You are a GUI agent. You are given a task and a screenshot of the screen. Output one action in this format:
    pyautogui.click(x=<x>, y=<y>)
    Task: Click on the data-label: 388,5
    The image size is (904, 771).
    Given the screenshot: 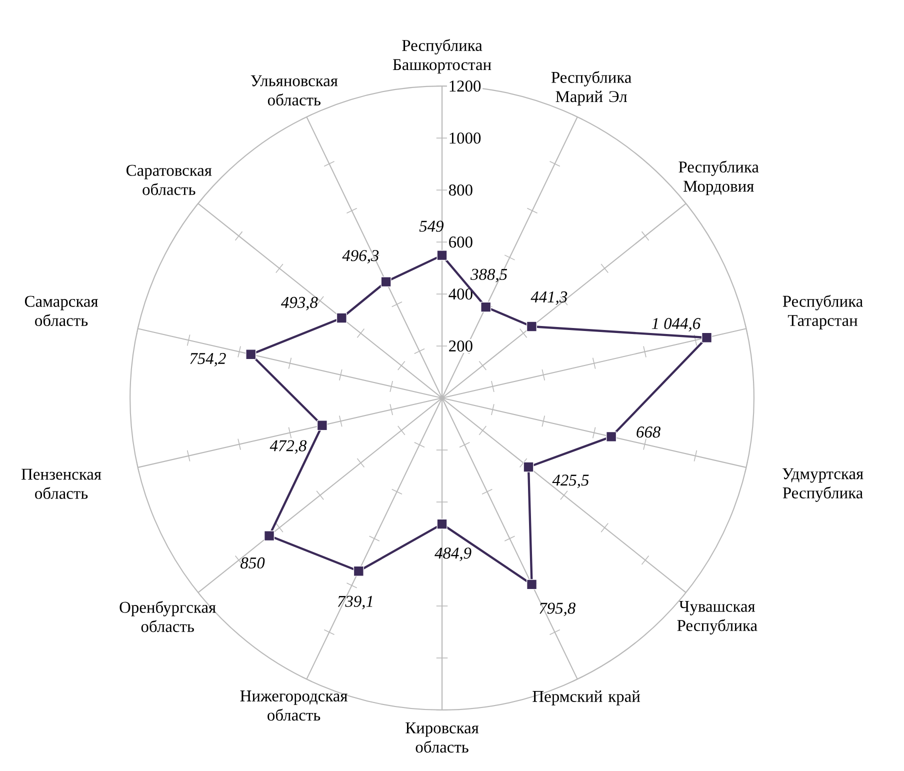 What is the action you would take?
    pyautogui.click(x=489, y=275)
    